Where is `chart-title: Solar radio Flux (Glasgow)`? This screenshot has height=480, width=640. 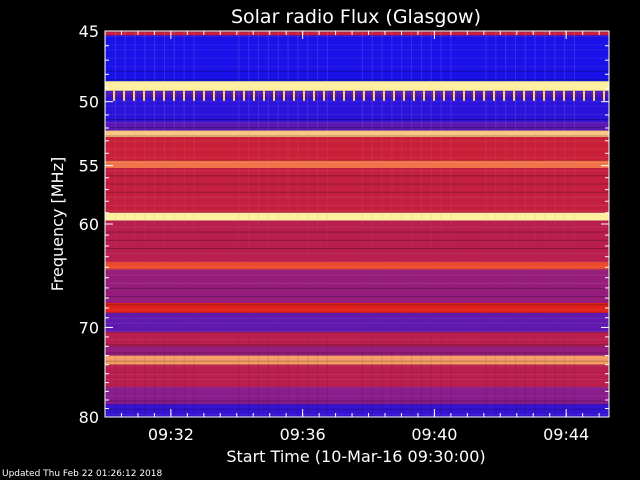 chart-title: Solar radio Flux (Glasgow) is located at coordinates (356, 17).